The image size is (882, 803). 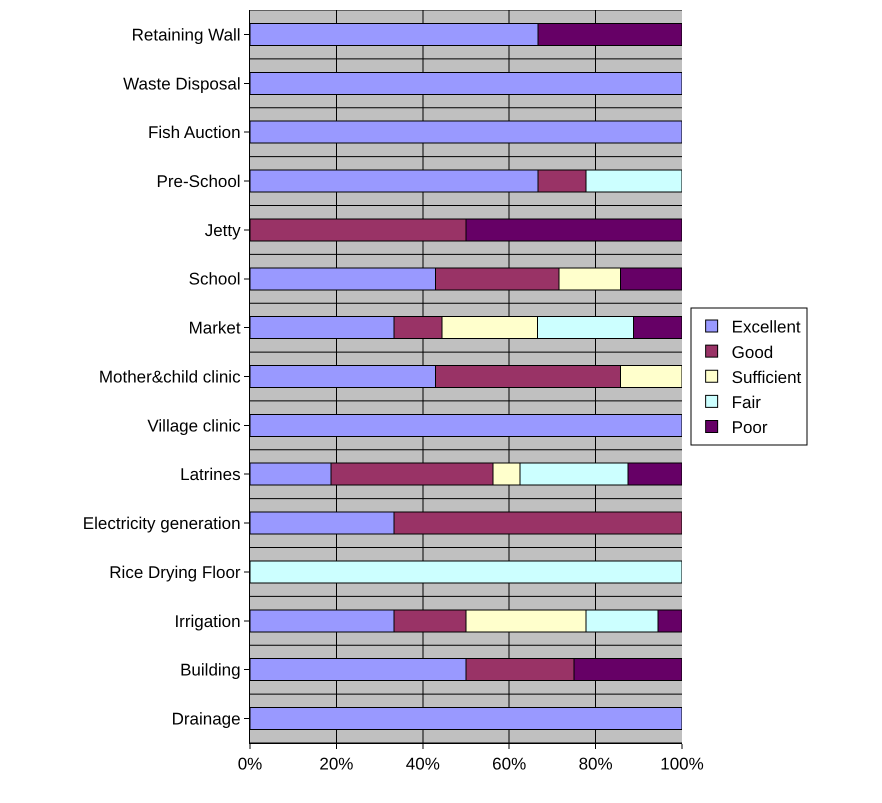 What do you see at coordinates (175, 572) in the screenshot?
I see `y-tick-label: Rice Drying Floor` at bounding box center [175, 572].